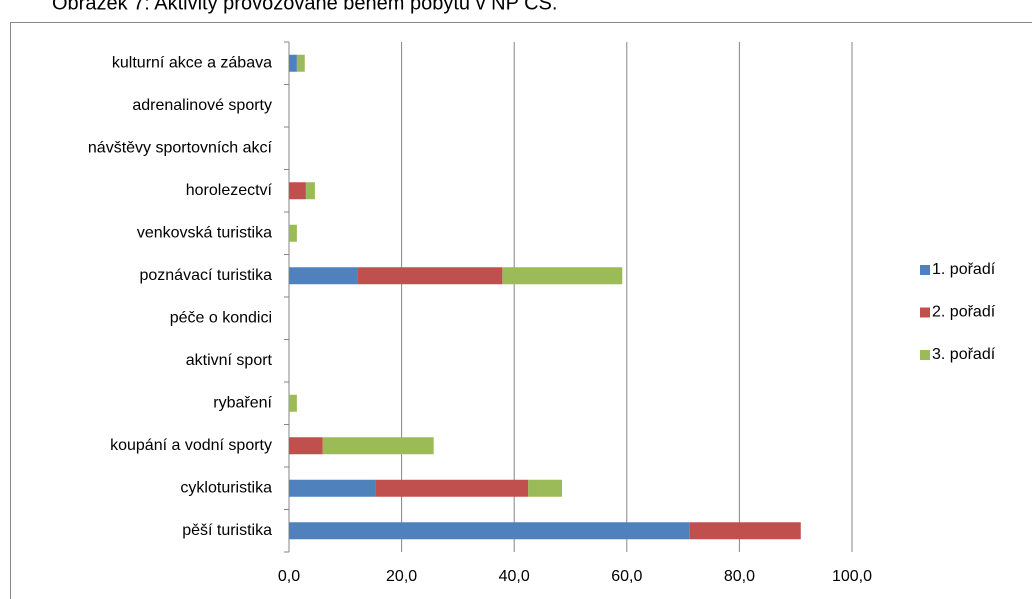 The image size is (1032, 599). Describe the element at coordinates (964, 354) in the screenshot. I see `legend-label: 3. pořadí` at that location.